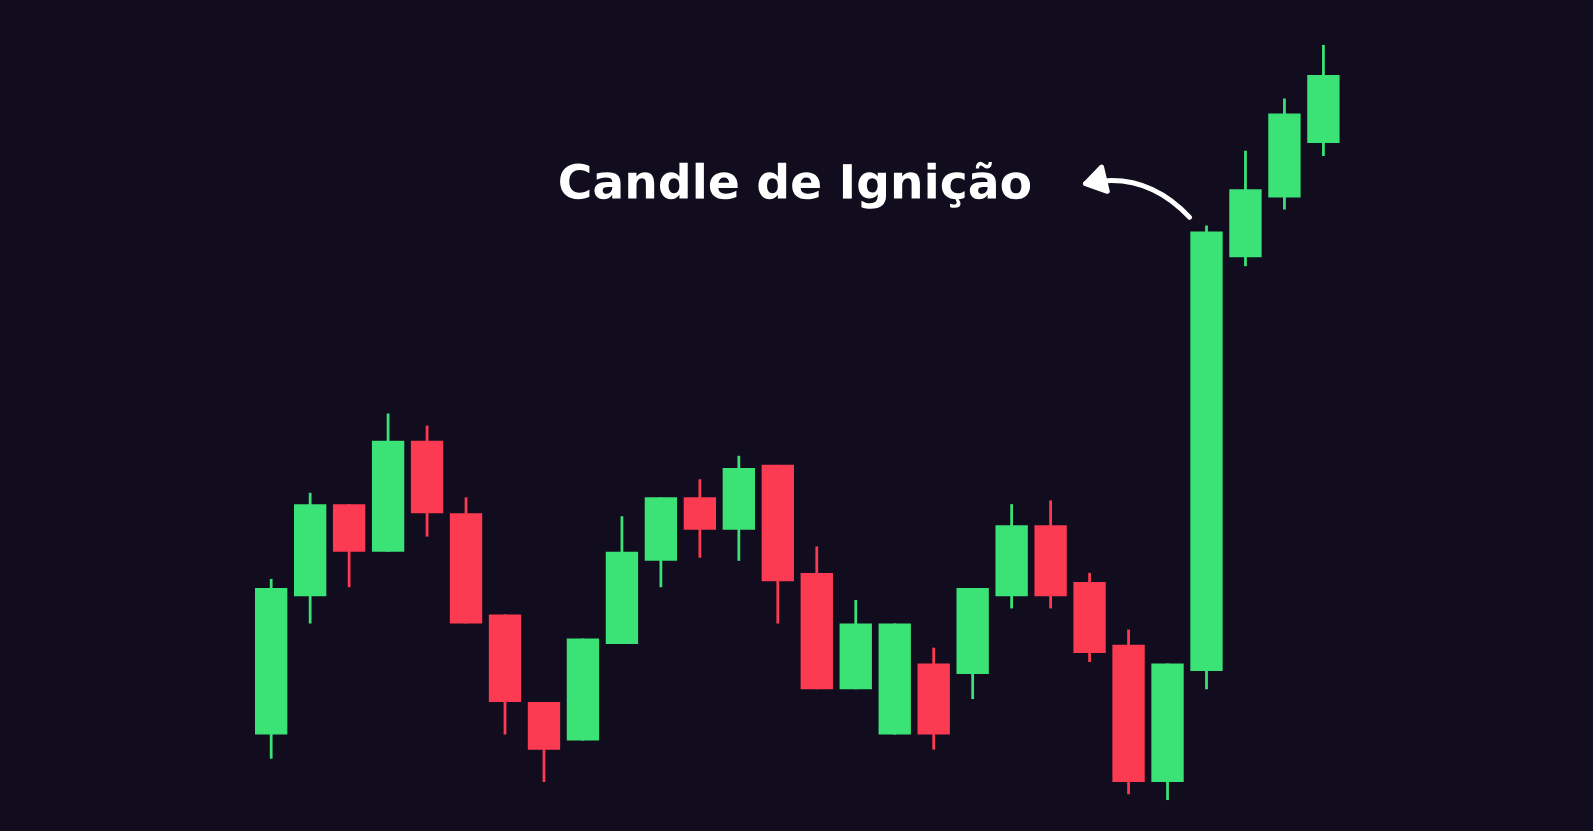  What do you see at coordinates (795, 185) in the screenshot?
I see `annotation: Candle de Ignição` at bounding box center [795, 185].